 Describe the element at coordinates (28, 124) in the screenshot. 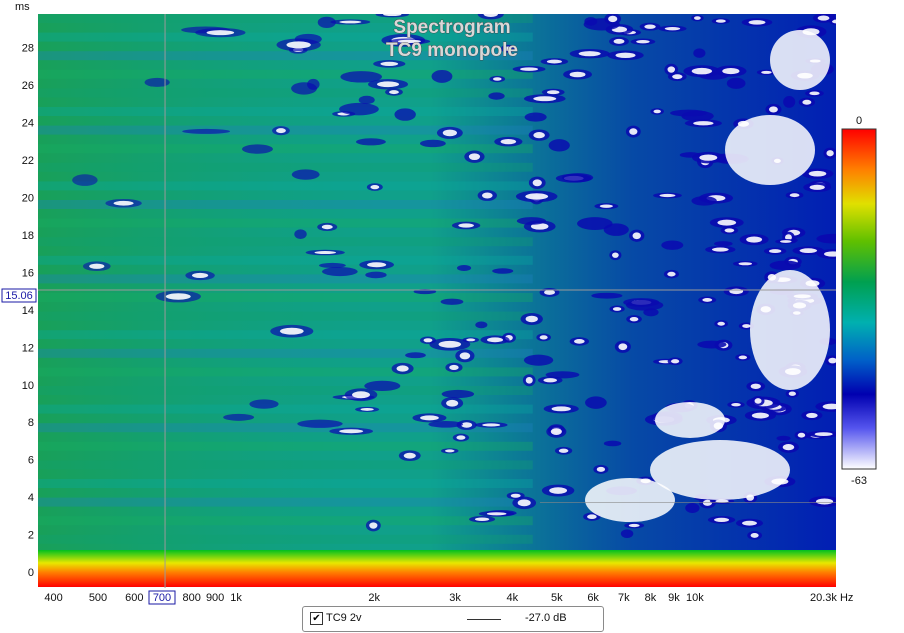

I see `y-tick-label: 24` at that location.